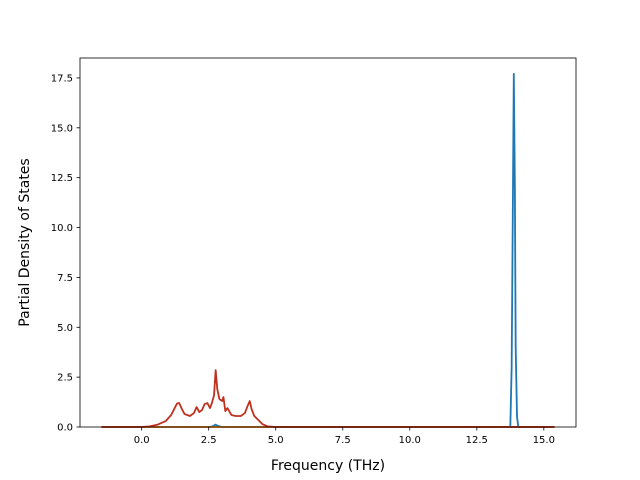  Describe the element at coordinates (65, 328) in the screenshot. I see `y-tick-label: 5.0` at that location.